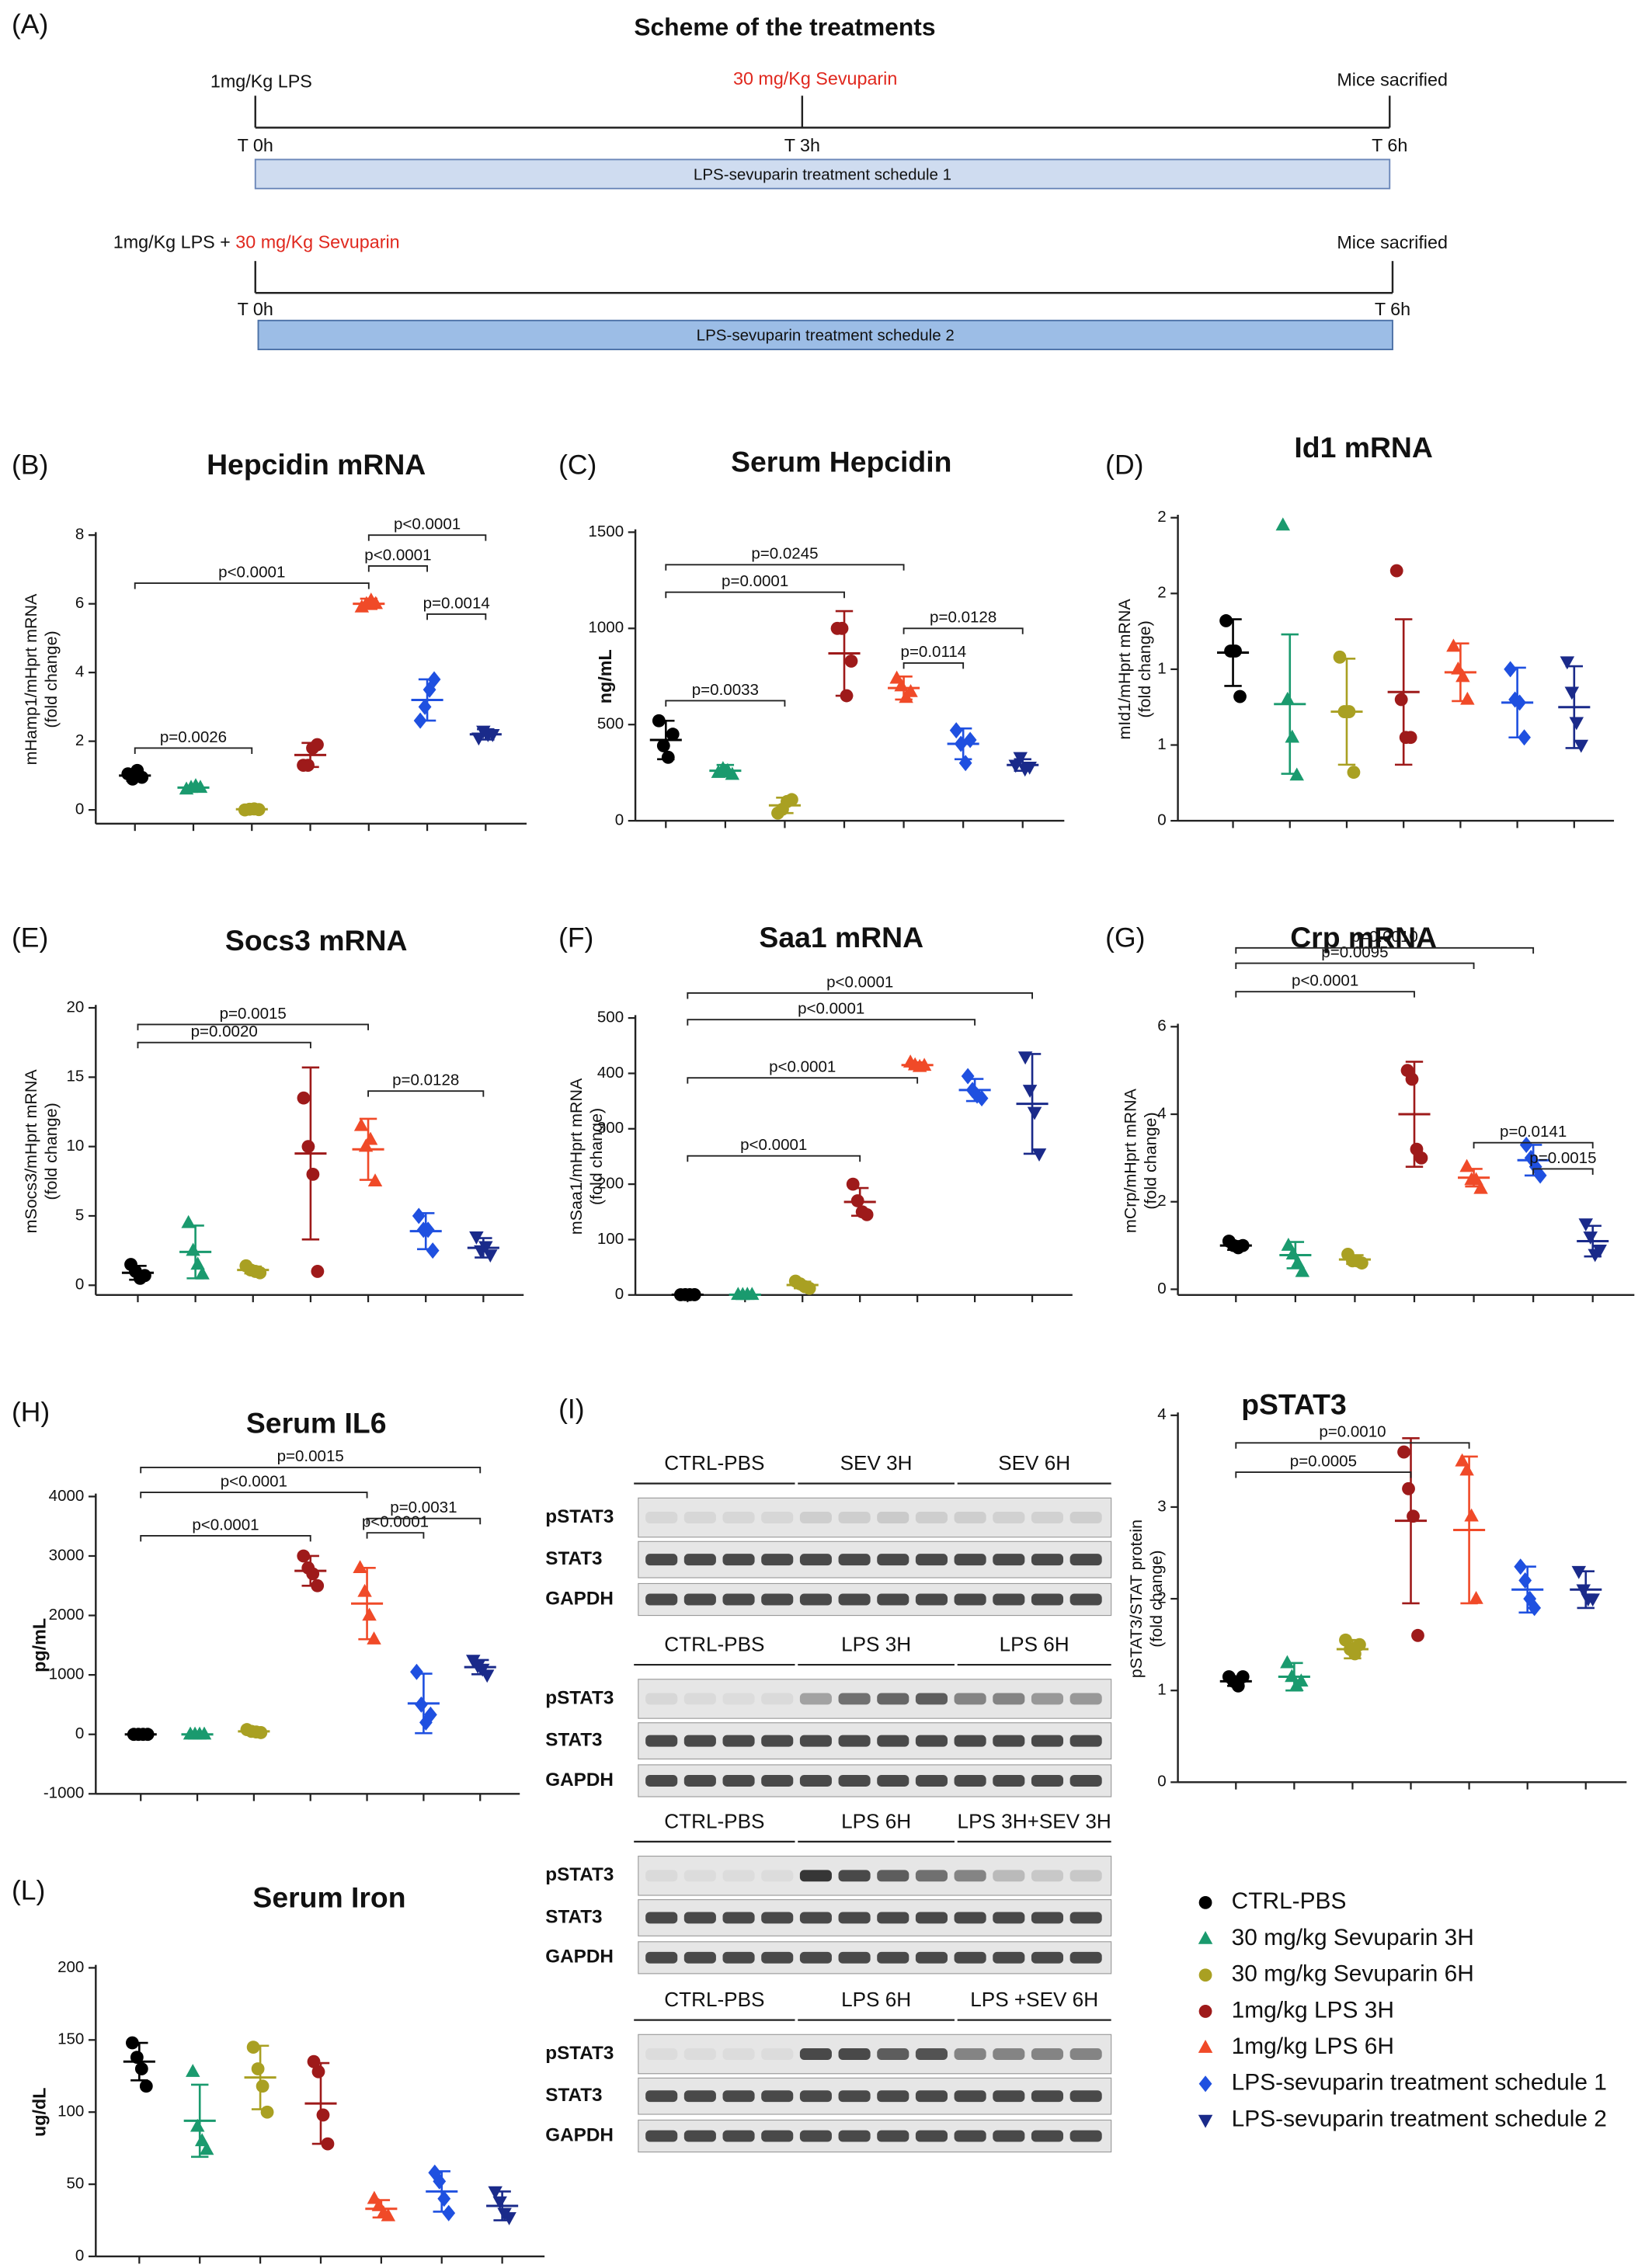 This screenshot has width=1645, height=2268. I want to click on p-value: p=0.0015, so click(253, 1014).